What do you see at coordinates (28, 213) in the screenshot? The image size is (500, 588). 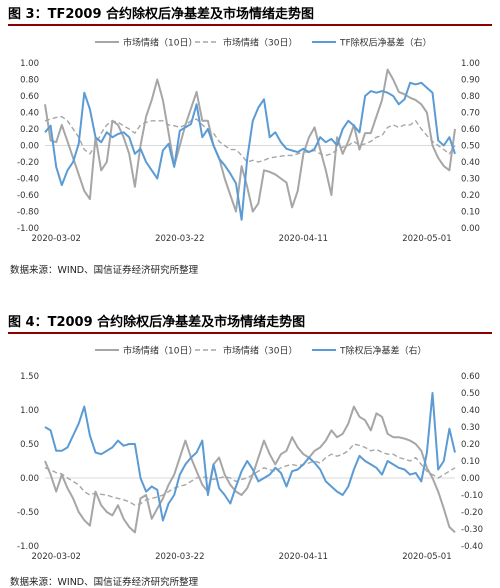 I see `y-left-tick-label: -0.80` at bounding box center [28, 213].